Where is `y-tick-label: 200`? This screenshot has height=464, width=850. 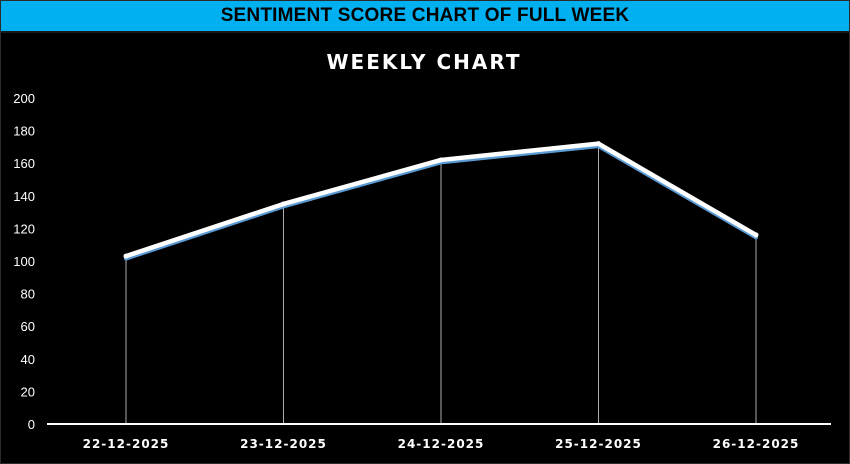 y-tick-label: 200 is located at coordinates (24, 98).